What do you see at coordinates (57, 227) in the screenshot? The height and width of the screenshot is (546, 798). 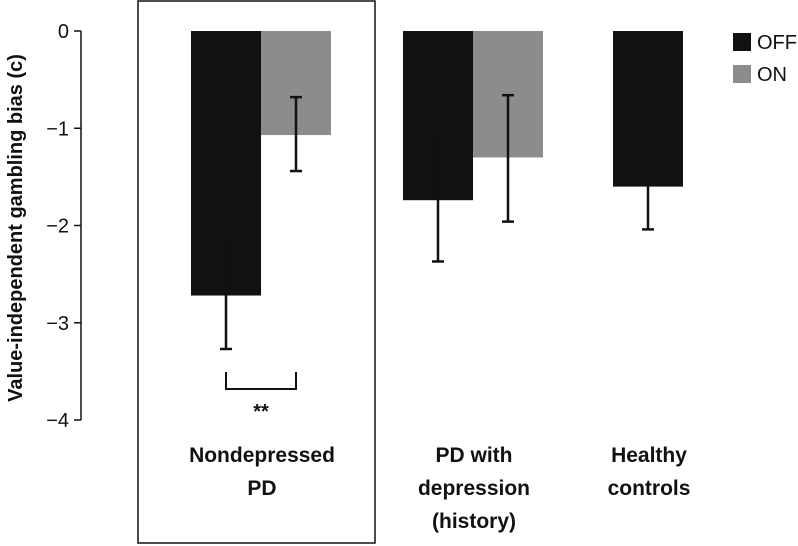 I see `y-tick-label: −2` at bounding box center [57, 227].